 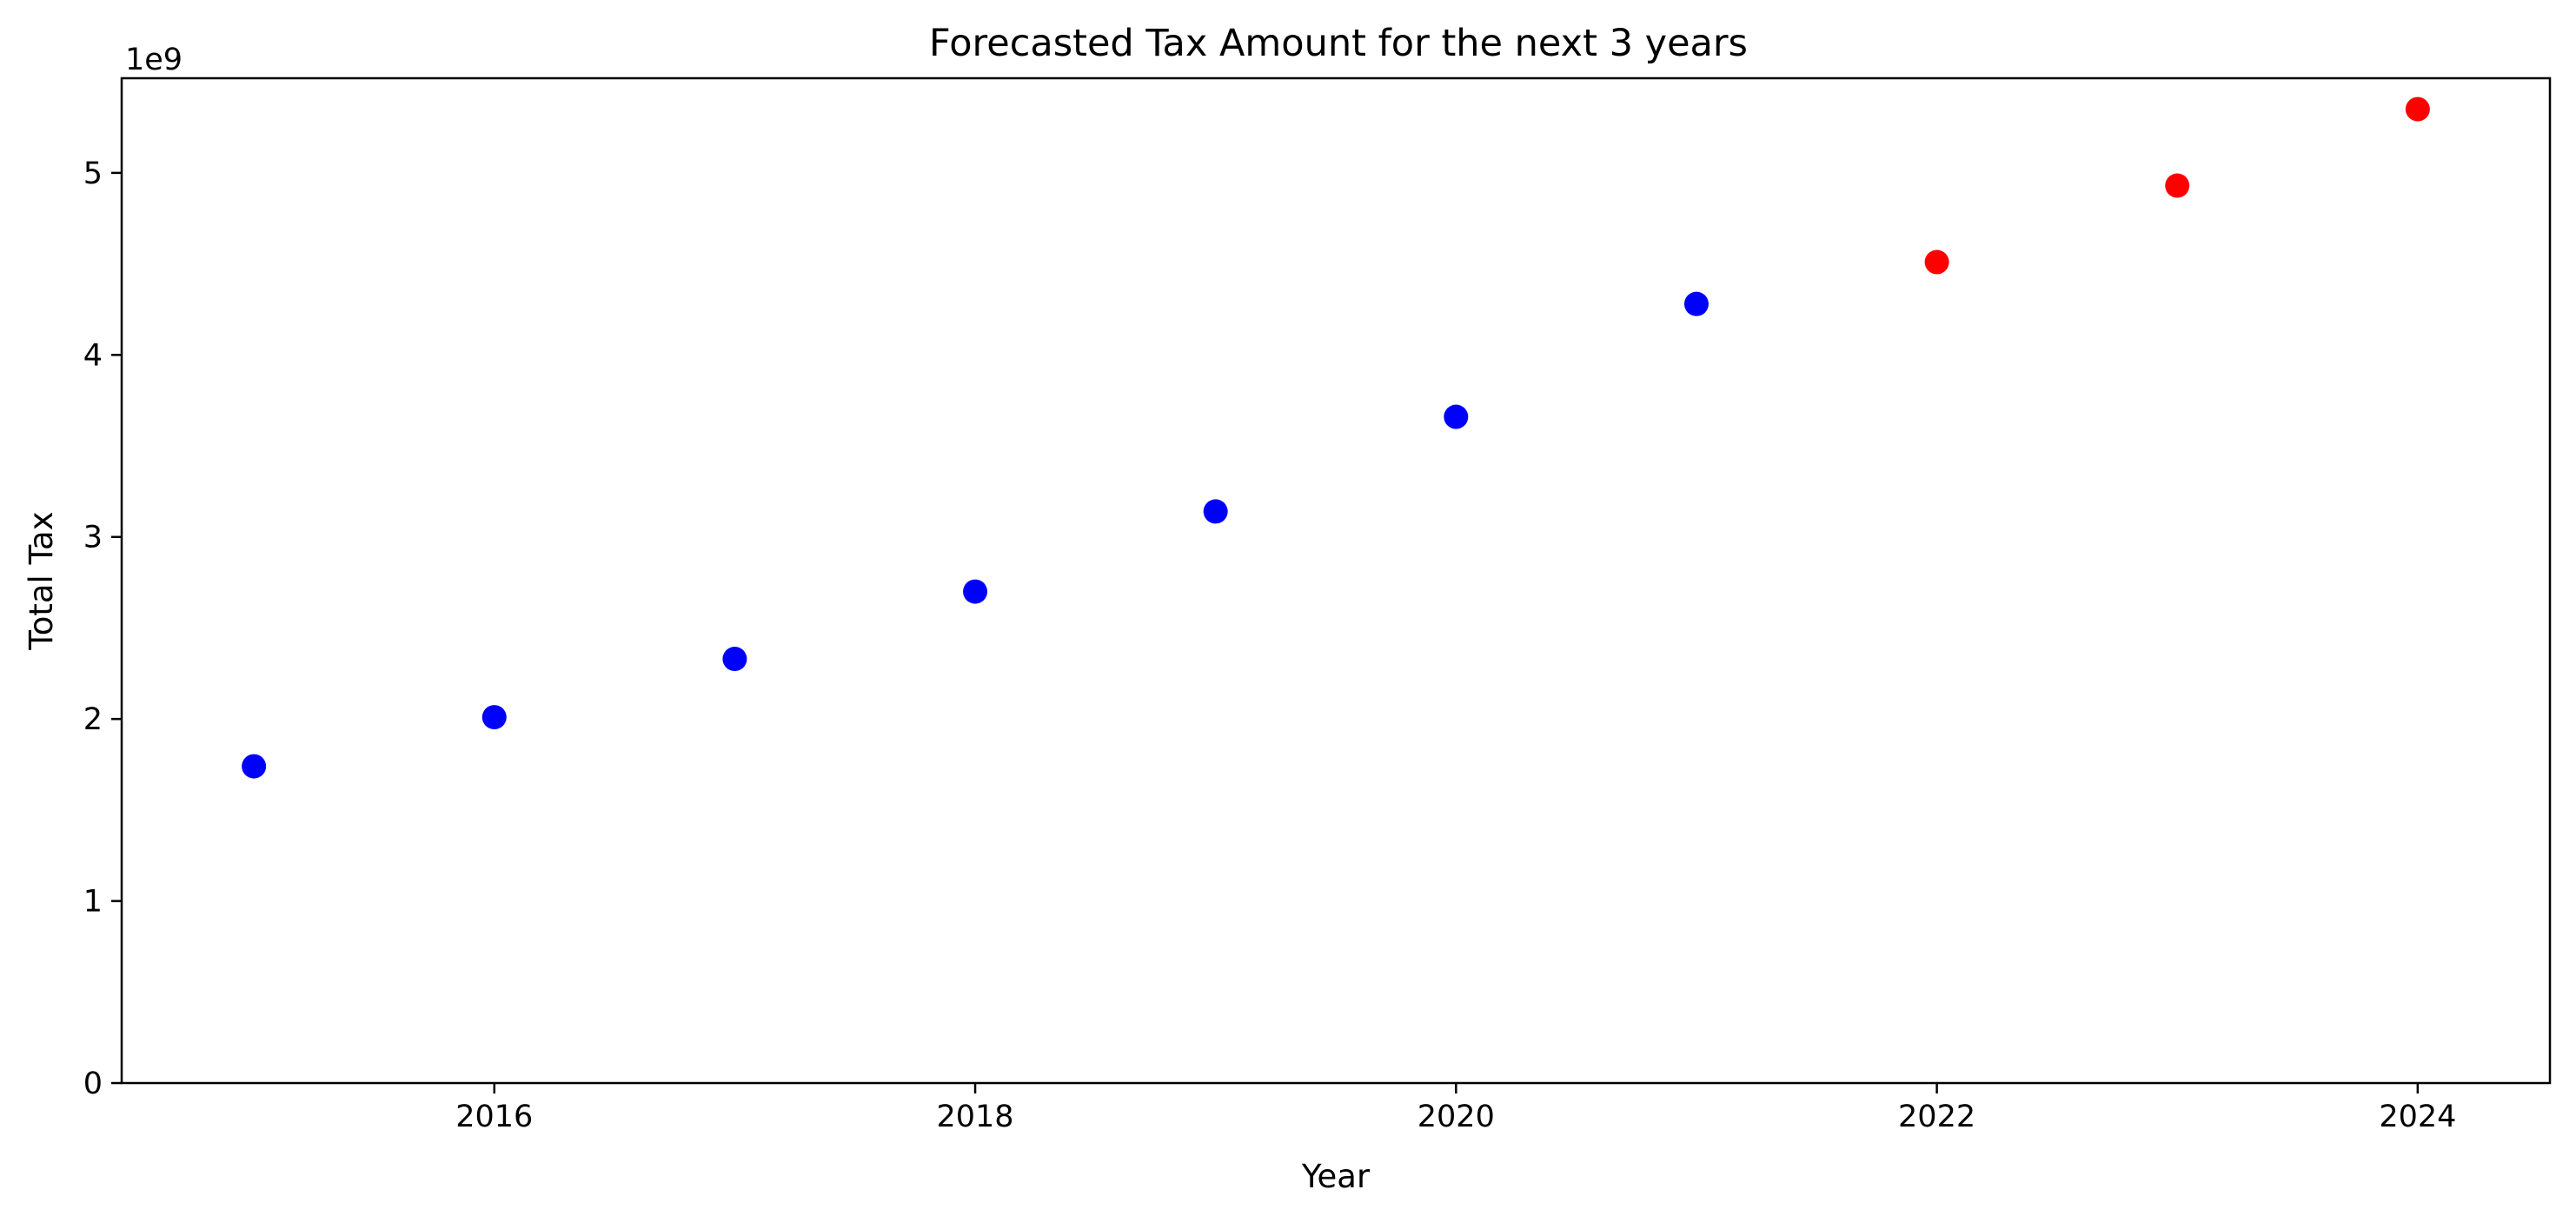 What do you see at coordinates (93, 355) in the screenshot?
I see `y-tick-label: 4` at bounding box center [93, 355].